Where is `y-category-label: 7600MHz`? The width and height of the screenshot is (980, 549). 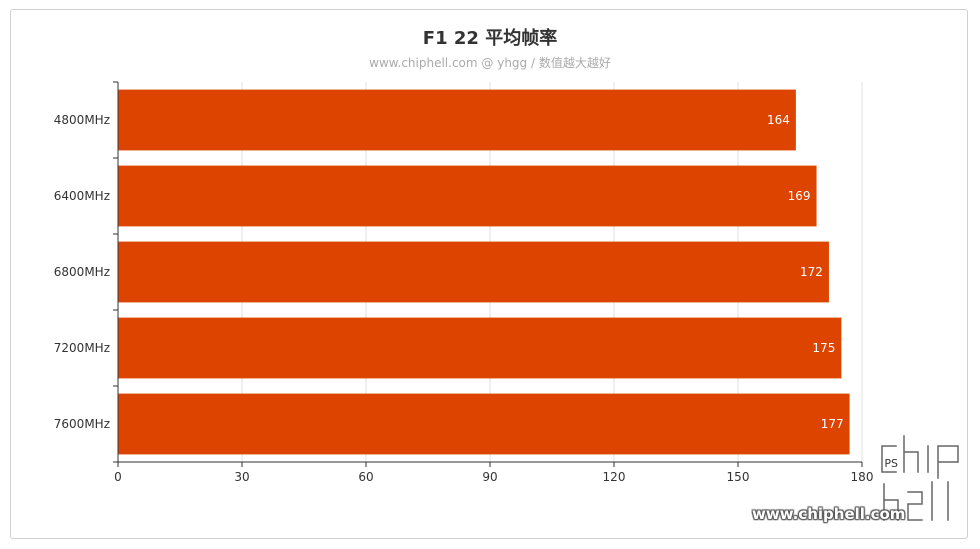 y-category-label: 7600MHz is located at coordinates (82, 424).